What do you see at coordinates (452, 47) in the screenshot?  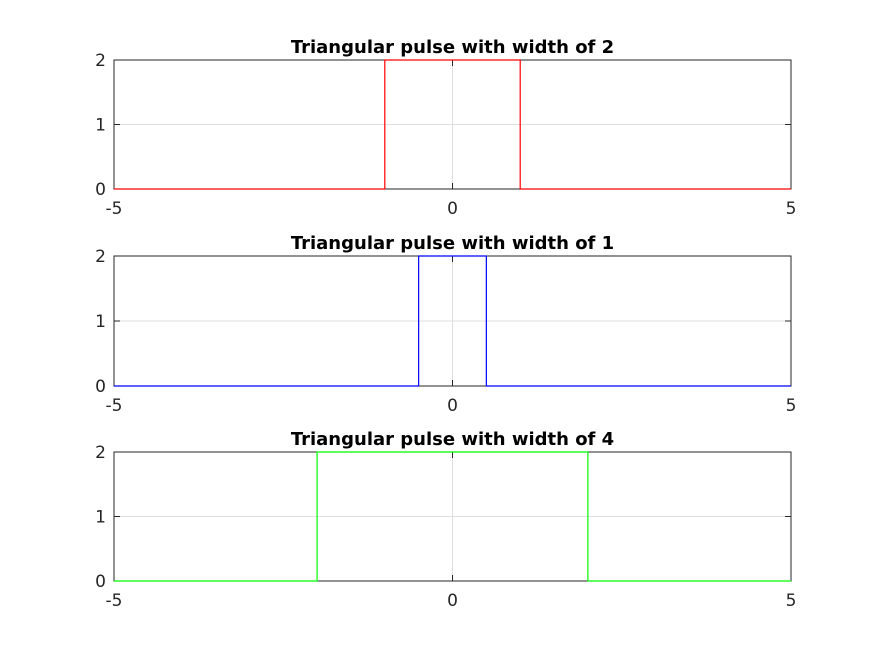 I see `chart-title: Triangular pulse with width of 2` at bounding box center [452, 47].